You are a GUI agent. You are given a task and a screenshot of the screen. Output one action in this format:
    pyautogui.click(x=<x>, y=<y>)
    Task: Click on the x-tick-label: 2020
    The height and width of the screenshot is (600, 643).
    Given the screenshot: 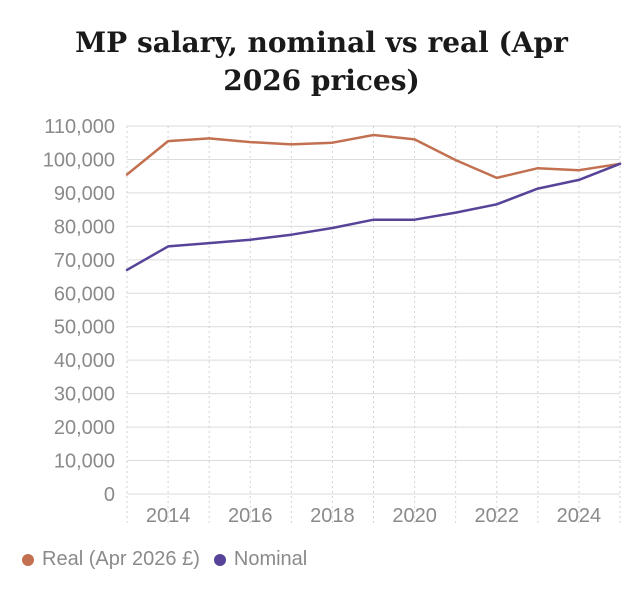 What is the action you would take?
    pyautogui.click(x=414, y=516)
    